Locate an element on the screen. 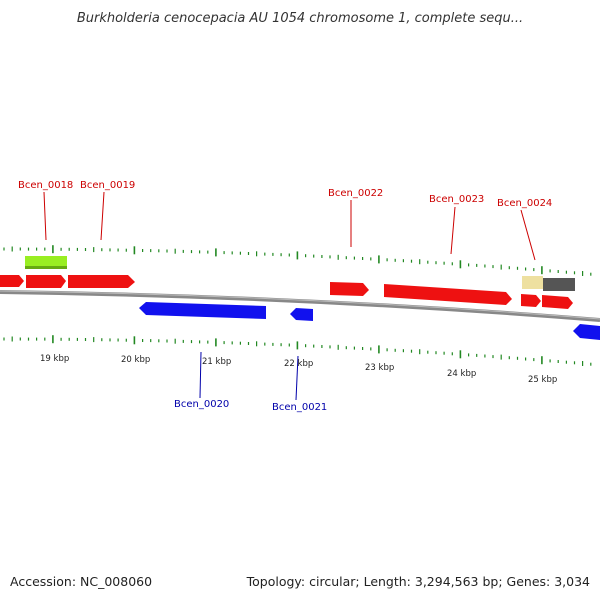 The width and height of the screenshot is (600, 600). chromosome-backbone-highlight is located at coordinates (300, 305).